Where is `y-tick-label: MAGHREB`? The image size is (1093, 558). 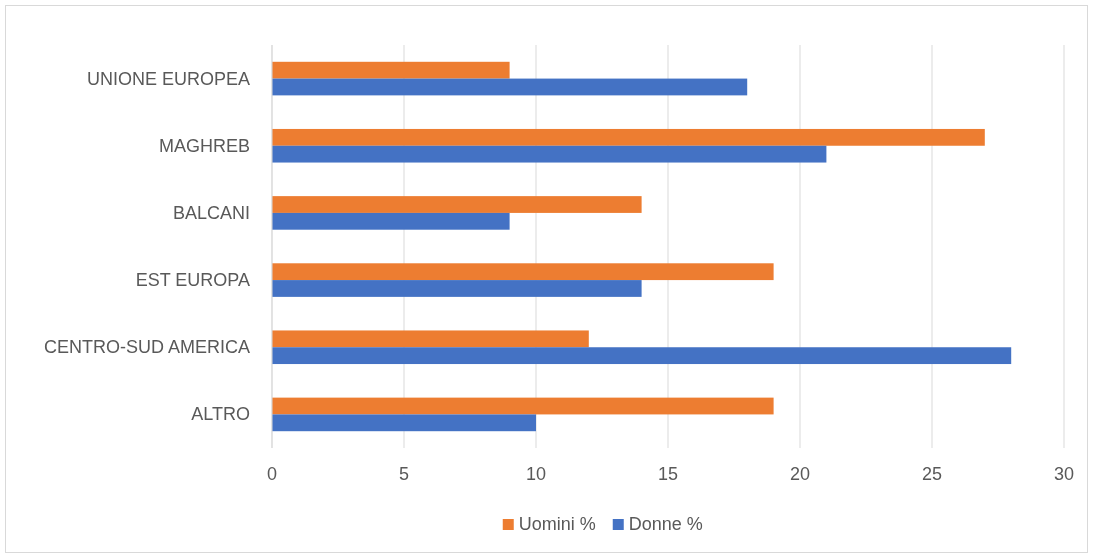 y-tick-label: MAGHREB is located at coordinates (204, 145).